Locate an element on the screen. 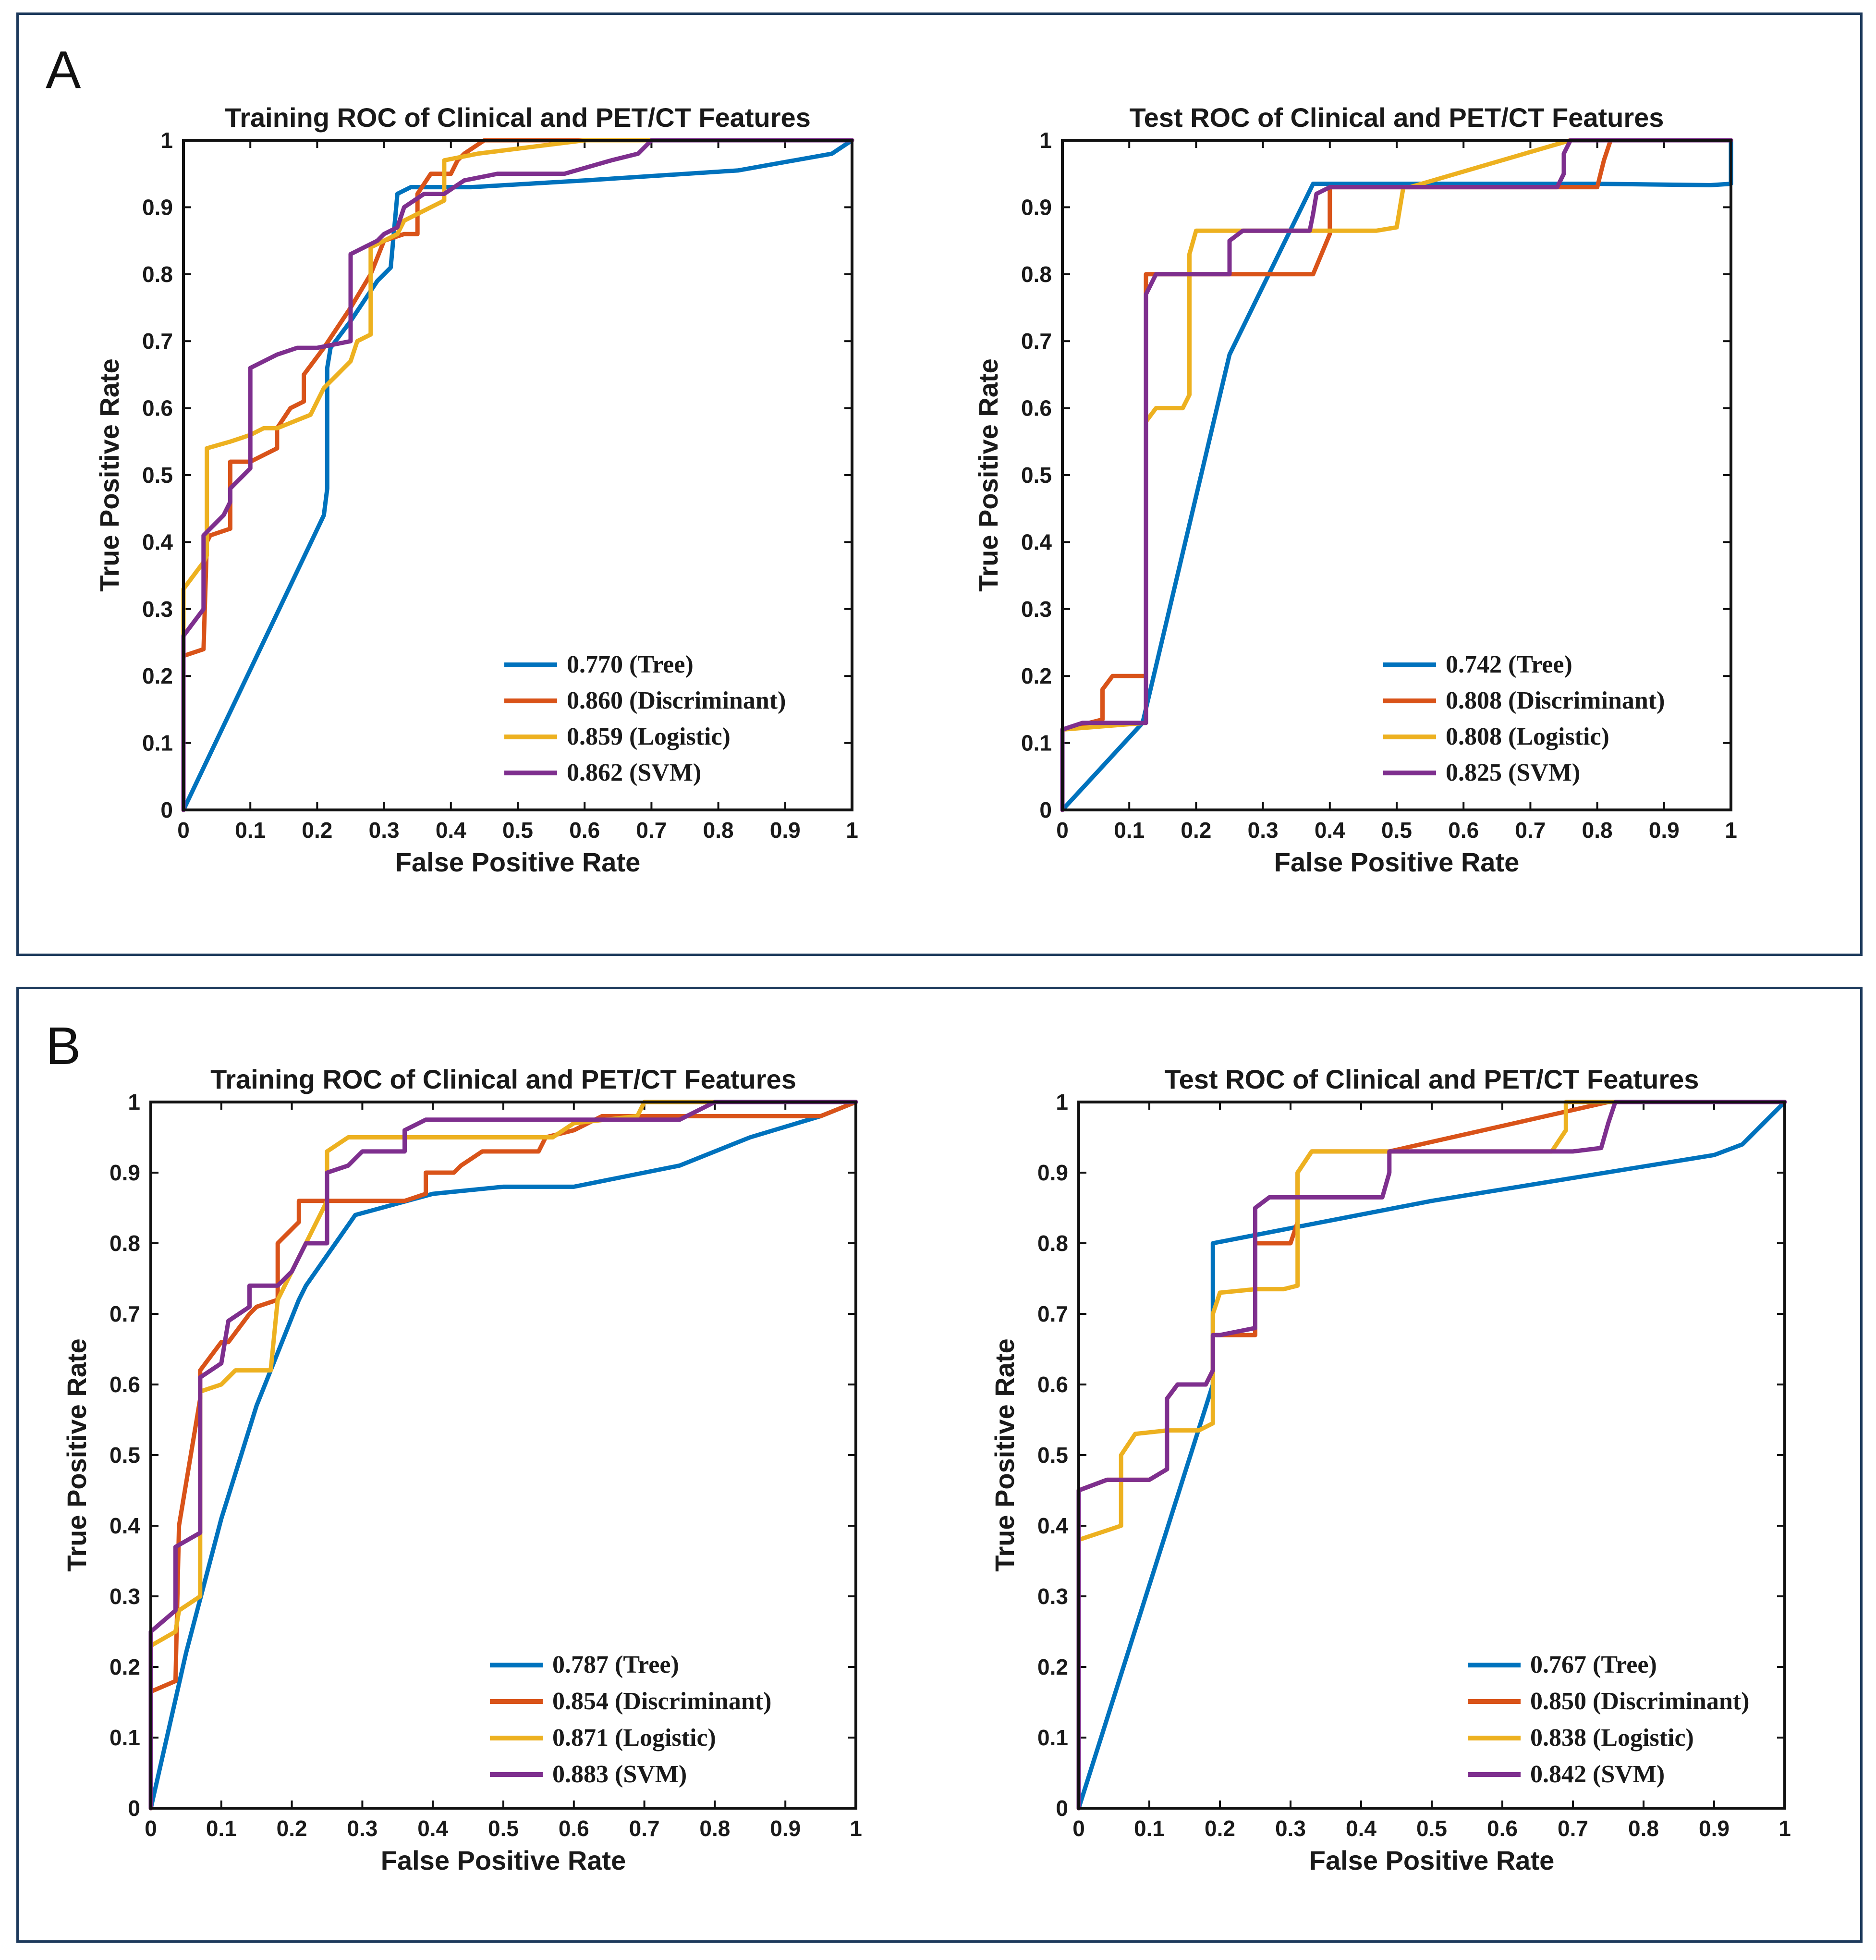 The width and height of the screenshot is (1876, 1960). series-line-discriminant is located at coordinates (1396, 475).